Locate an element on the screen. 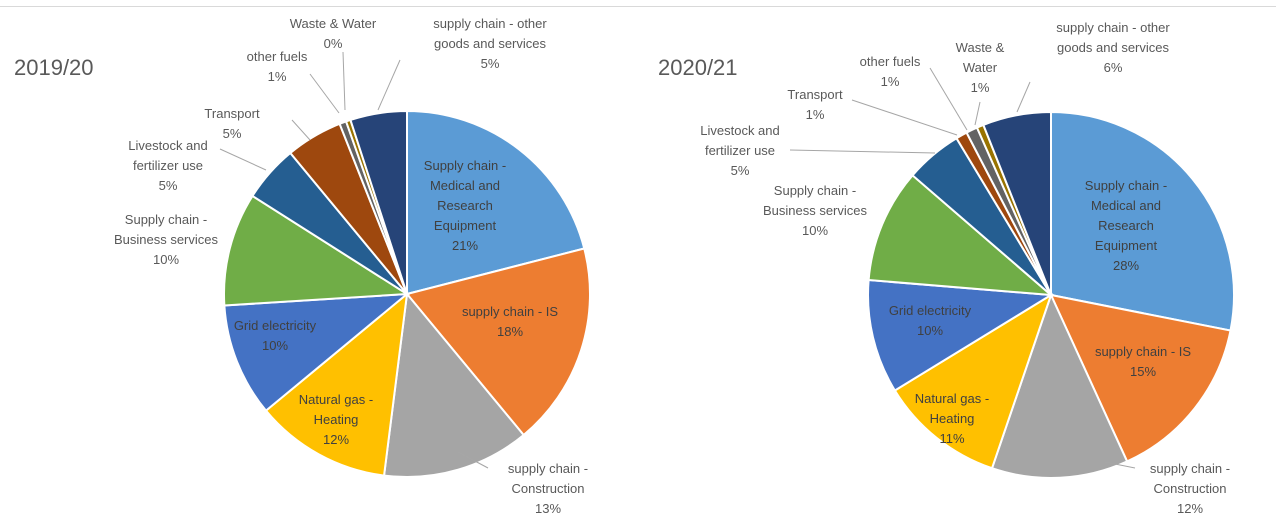 Image resolution: width=1276 pixels, height=524 pixels. slice-label: supply chain - other goods and services 5% is located at coordinates (490, 43).